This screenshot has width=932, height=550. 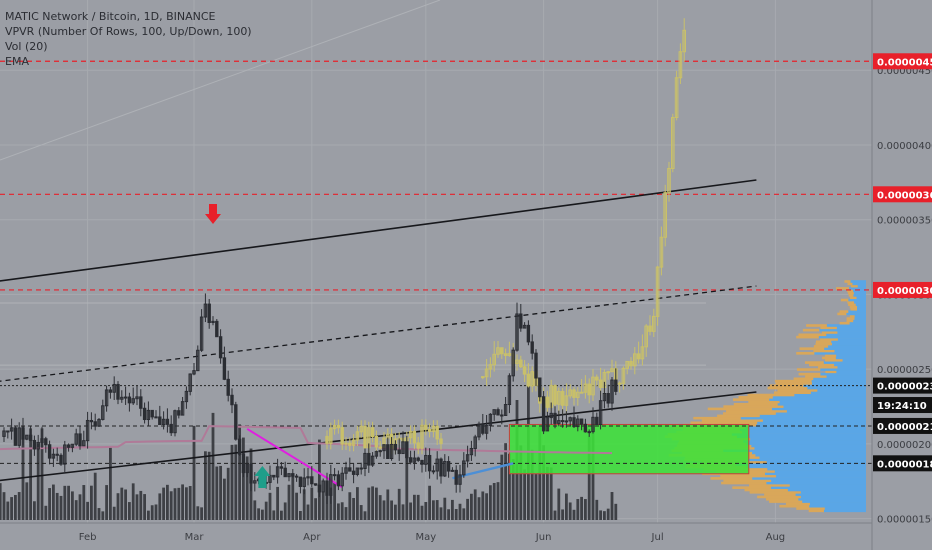 What do you see at coordinates (436, 532) in the screenshot?
I see `time-axis: Feb Mar Apr May Jun Jul Aug` at bounding box center [436, 532].